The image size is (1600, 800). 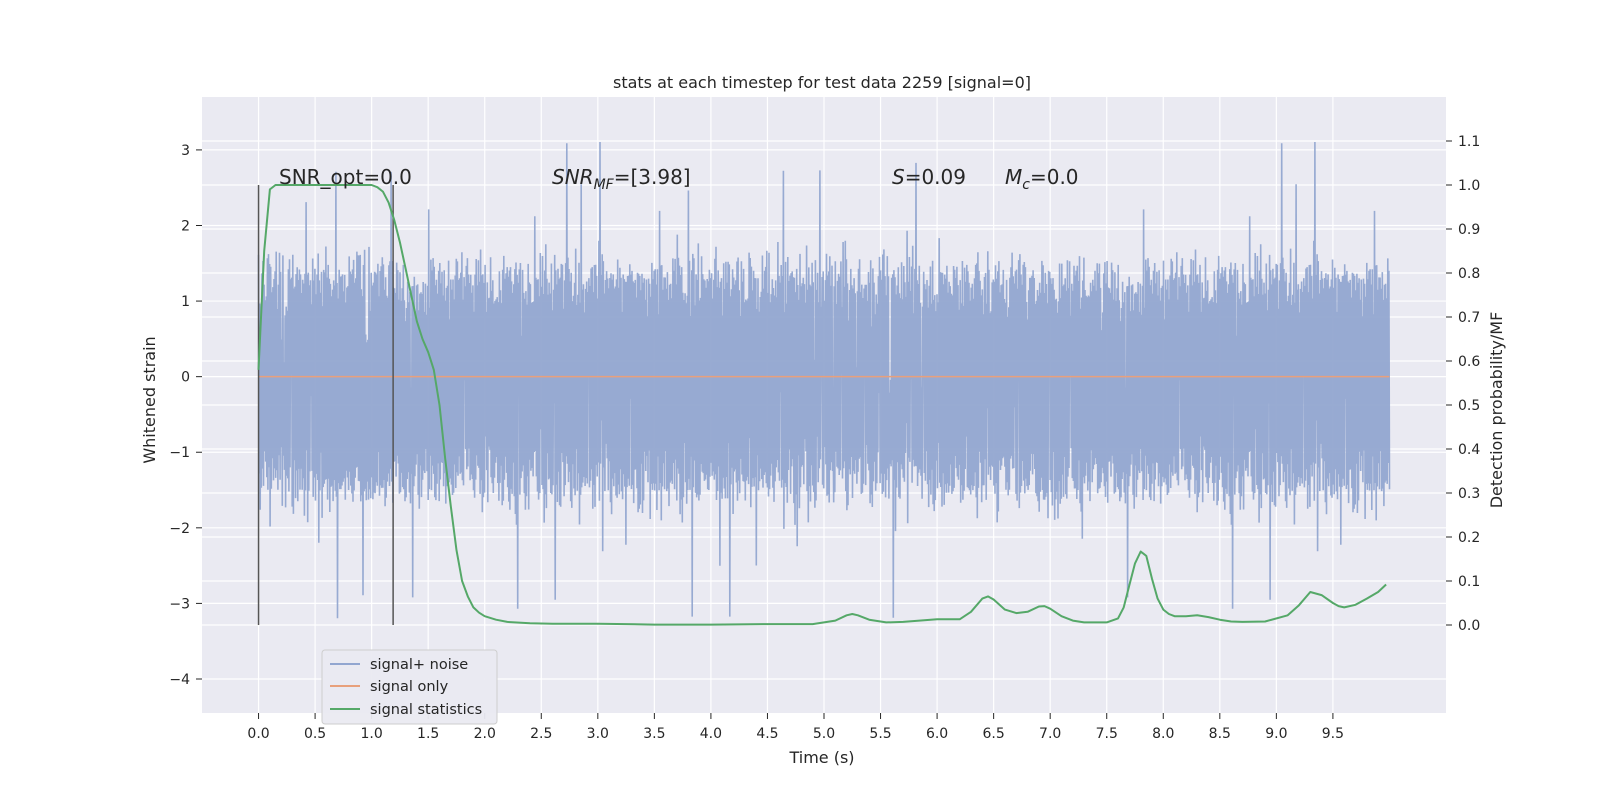 What do you see at coordinates (1469, 274) in the screenshot?
I see `y2-tick-label: 0.8` at bounding box center [1469, 274].